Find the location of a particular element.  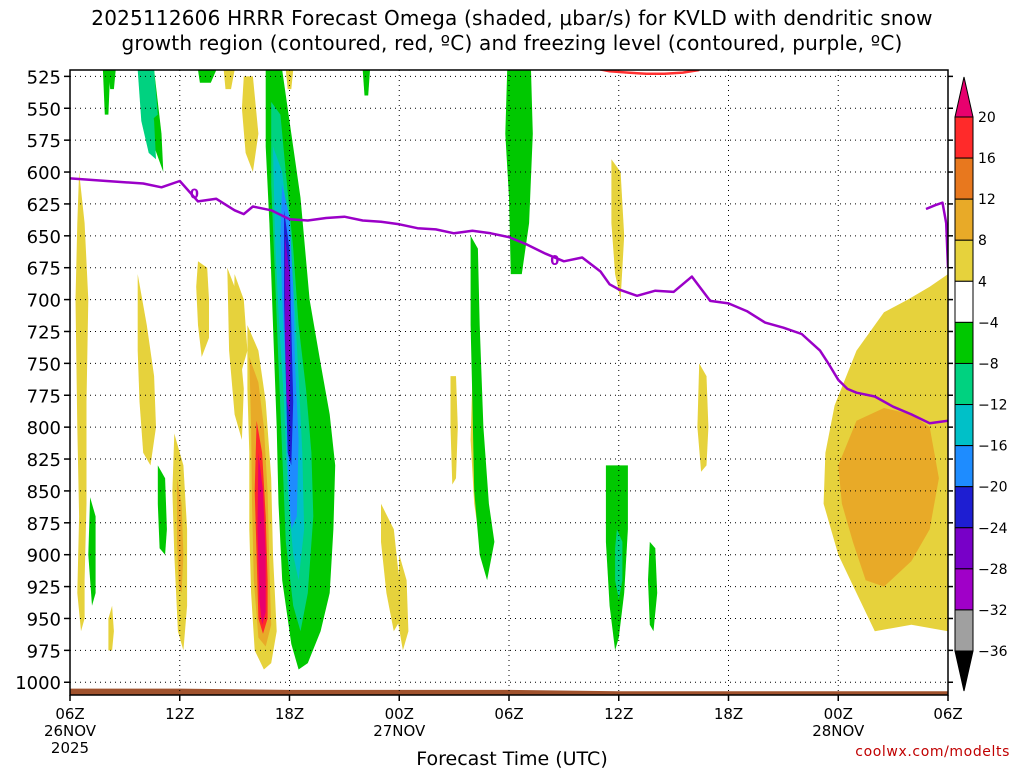

colorbar-label: −4 is located at coordinates (988, 323).